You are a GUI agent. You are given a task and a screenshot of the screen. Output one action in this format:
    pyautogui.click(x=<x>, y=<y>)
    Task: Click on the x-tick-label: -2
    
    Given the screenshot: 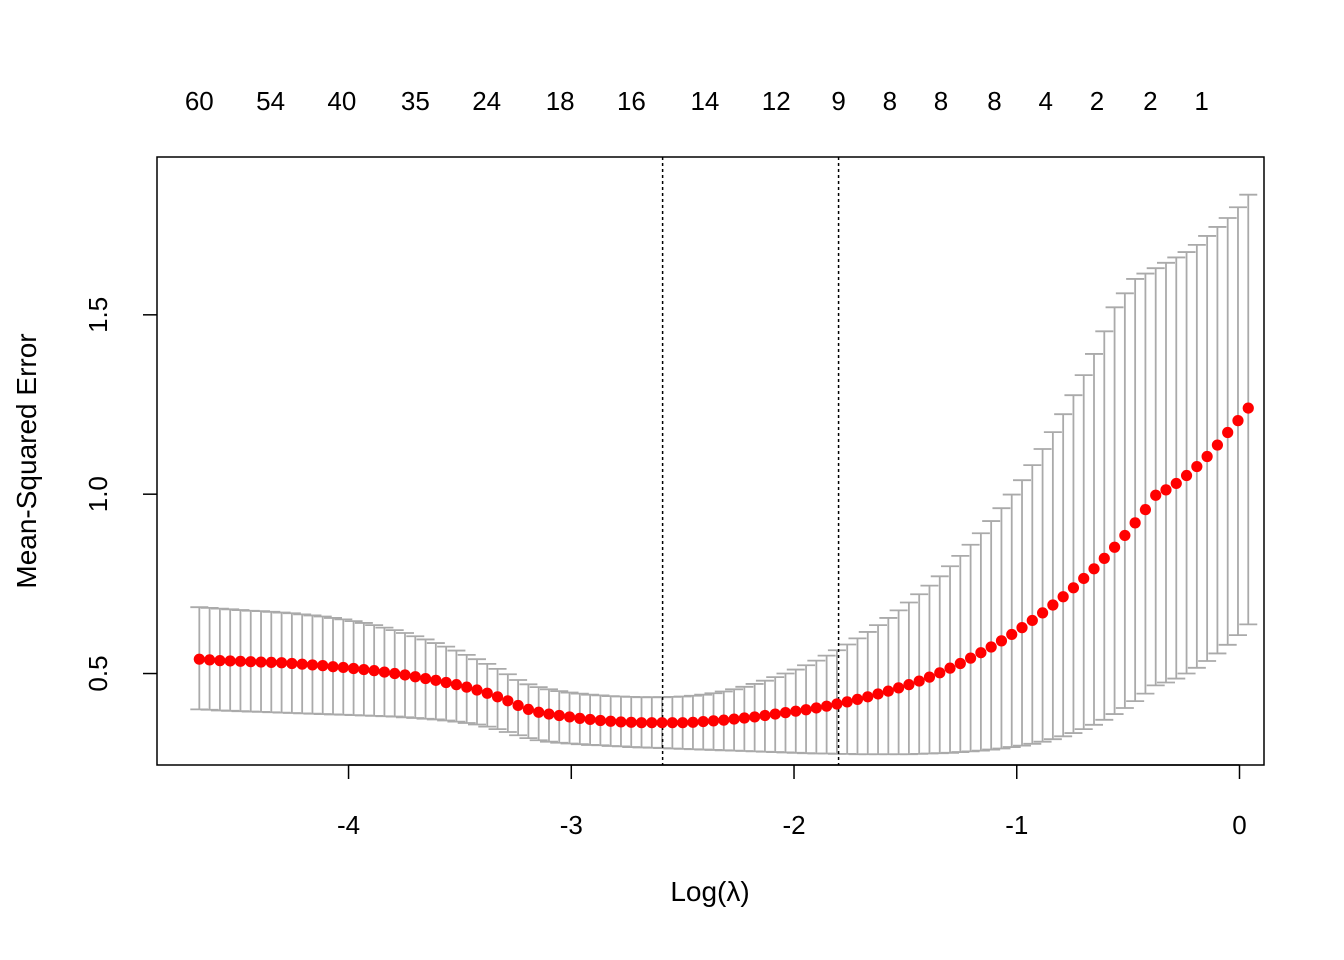 What is the action you would take?
    pyautogui.click(x=793, y=825)
    